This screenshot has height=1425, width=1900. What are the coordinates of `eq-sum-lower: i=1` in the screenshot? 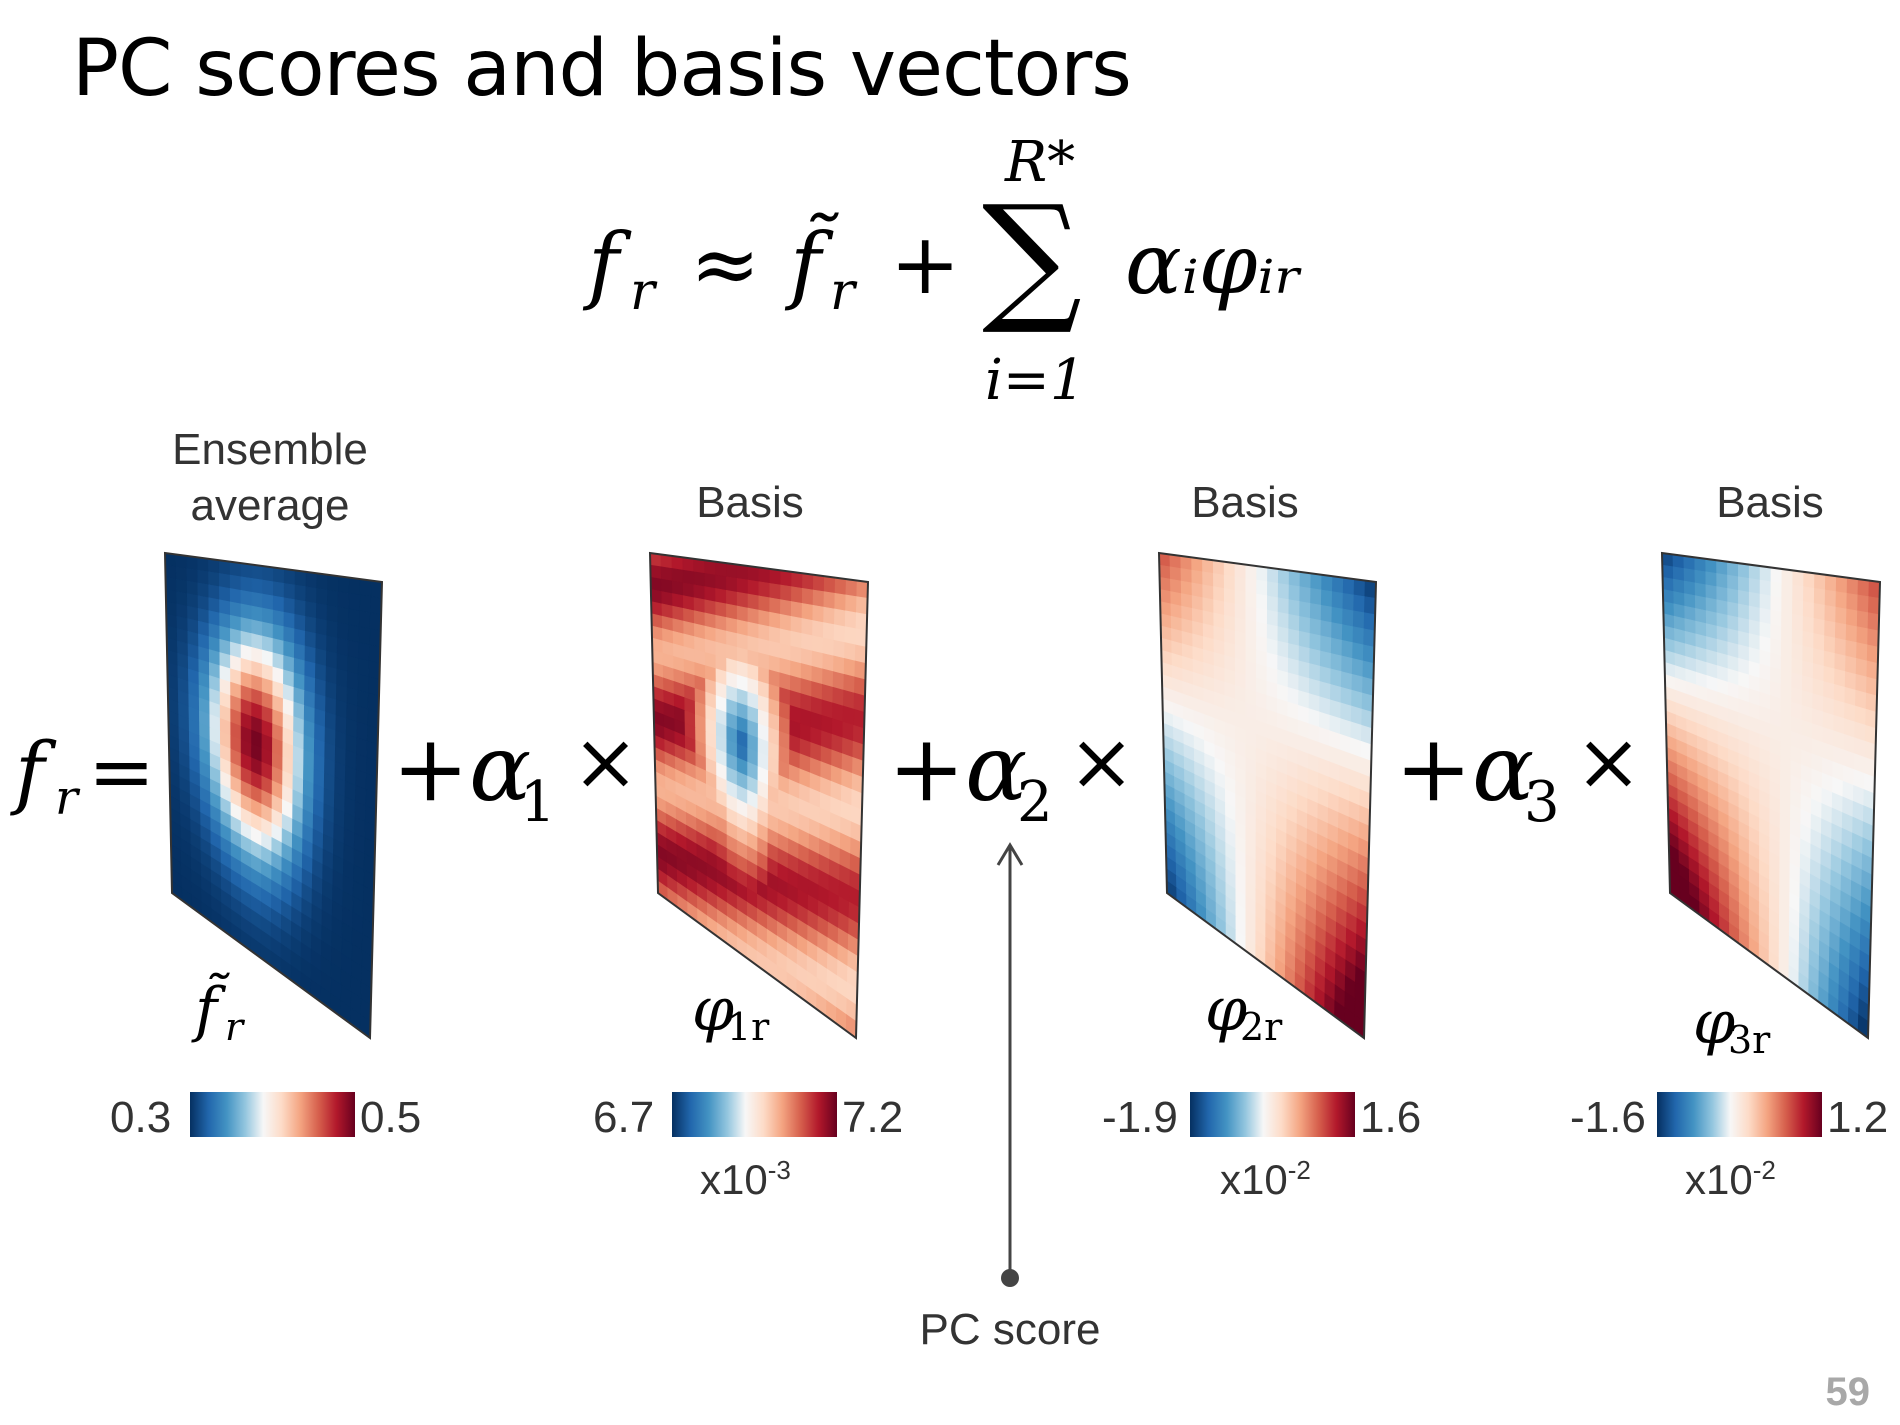 It's located at (1035, 380).